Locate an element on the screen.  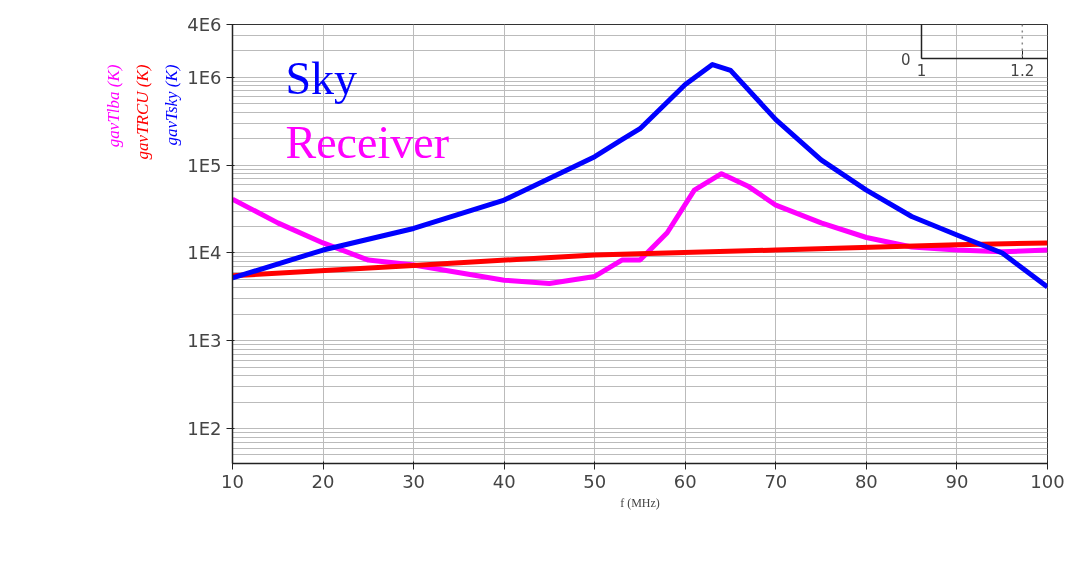
text: gavTRCU (K) is located at coordinates (142, 112).